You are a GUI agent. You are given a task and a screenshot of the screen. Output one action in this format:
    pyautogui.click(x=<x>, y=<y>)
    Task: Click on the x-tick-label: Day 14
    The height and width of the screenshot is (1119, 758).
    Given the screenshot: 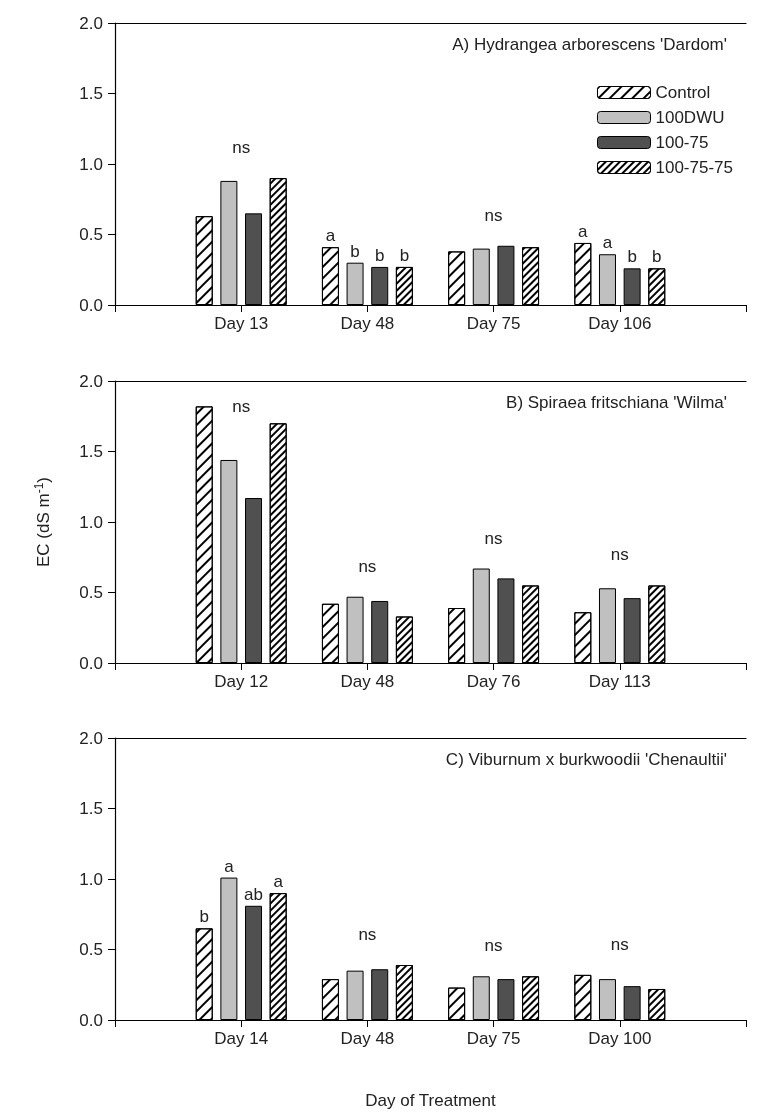 What is the action you would take?
    pyautogui.click(x=241, y=1038)
    